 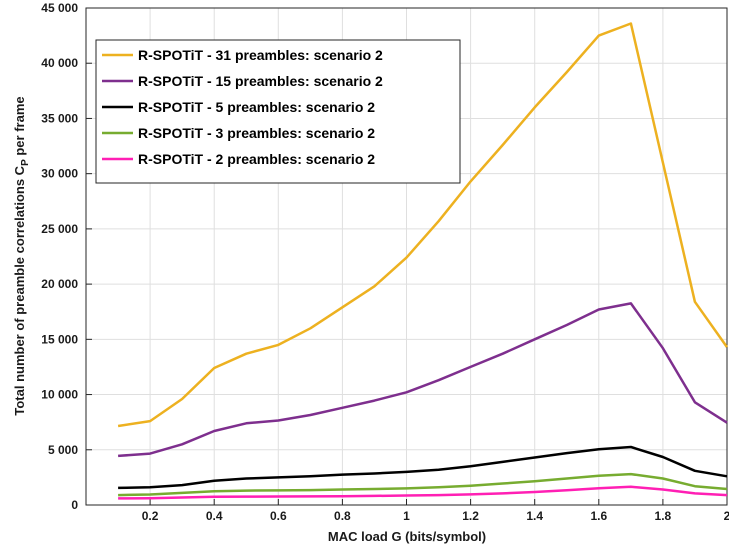 I want to click on x-tick-label: 0.8, so click(x=342, y=516).